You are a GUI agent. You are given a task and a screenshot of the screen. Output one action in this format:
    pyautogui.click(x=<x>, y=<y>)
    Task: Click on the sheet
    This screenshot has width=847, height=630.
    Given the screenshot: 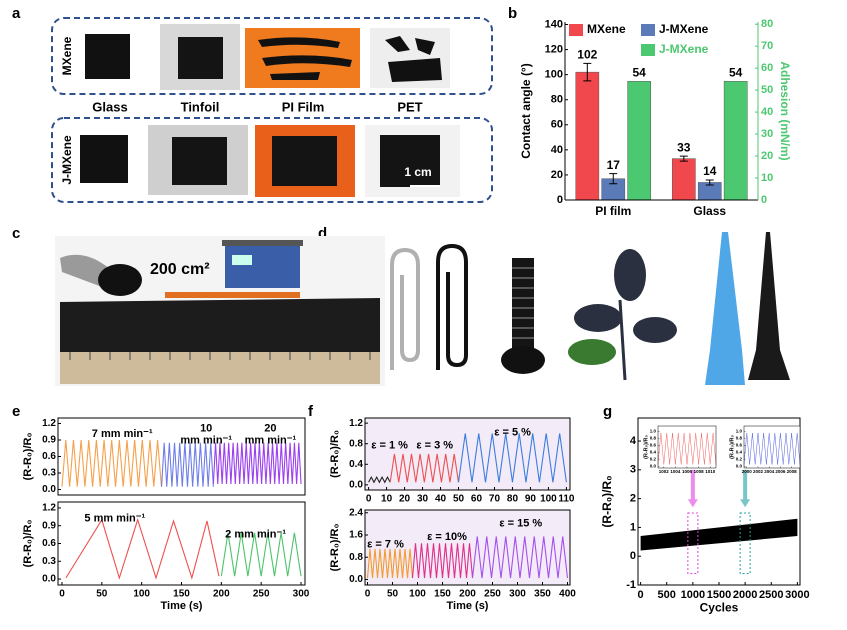 What is the action you would take?
    pyautogui.click(x=220, y=325)
    